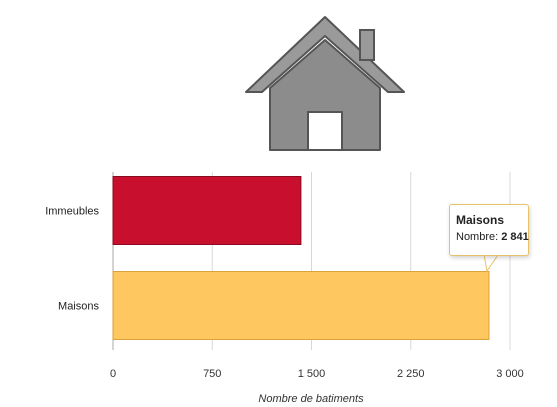 The image size is (557, 407). I want to click on x-tick-label: 1 500, so click(312, 374).